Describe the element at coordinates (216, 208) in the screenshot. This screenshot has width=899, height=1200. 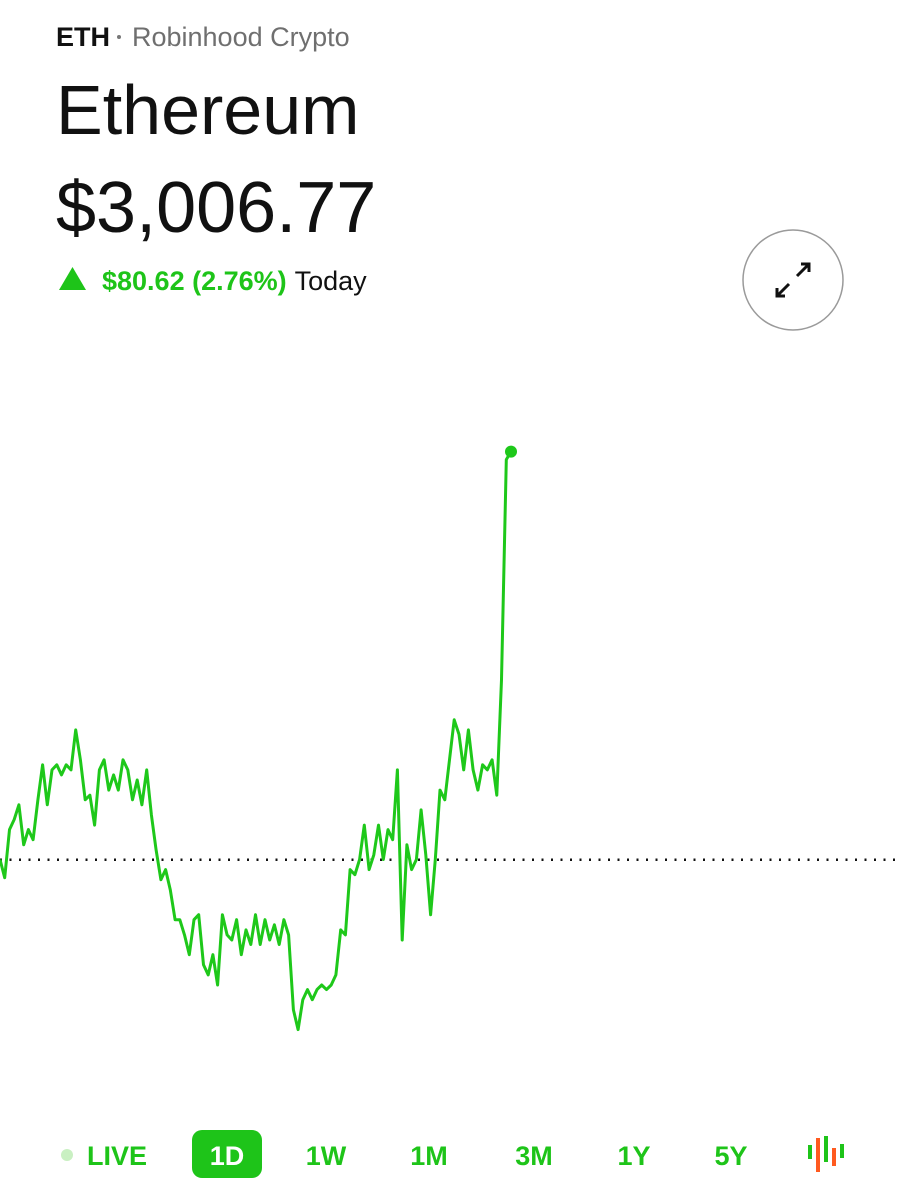
I see `price: $3,006.77` at that location.